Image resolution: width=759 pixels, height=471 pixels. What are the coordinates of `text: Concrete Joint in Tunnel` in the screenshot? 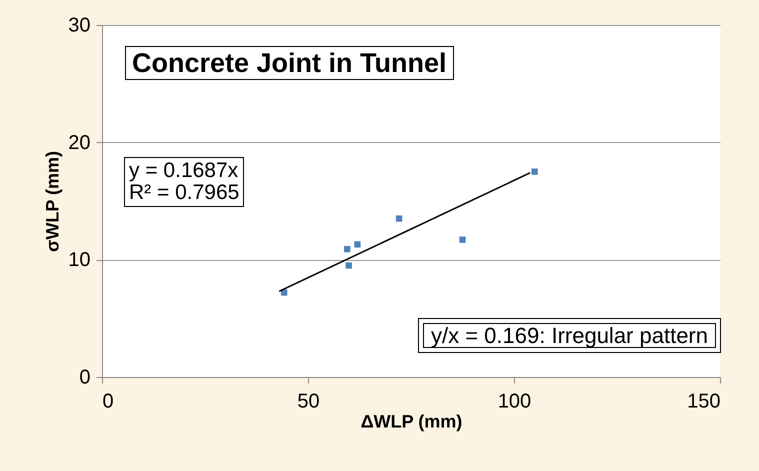 It's located at (289, 63).